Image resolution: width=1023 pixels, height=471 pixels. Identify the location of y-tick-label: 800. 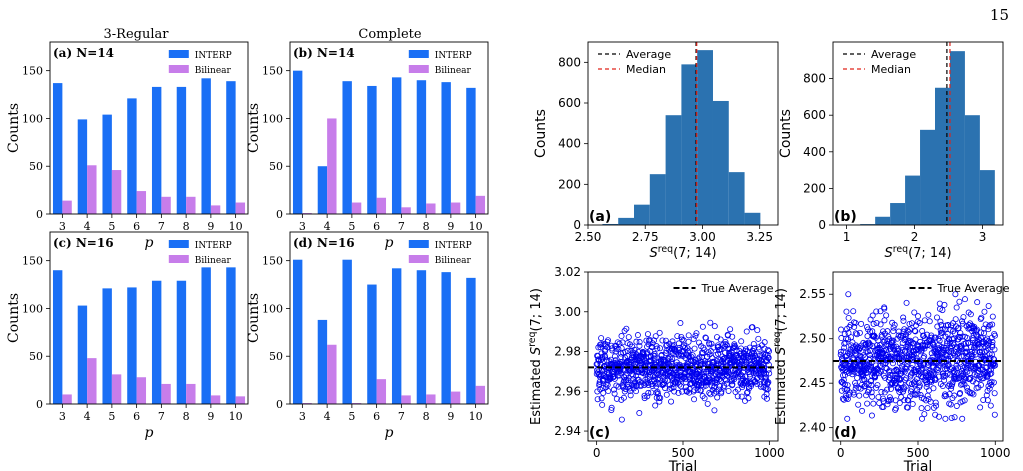
(569, 62).